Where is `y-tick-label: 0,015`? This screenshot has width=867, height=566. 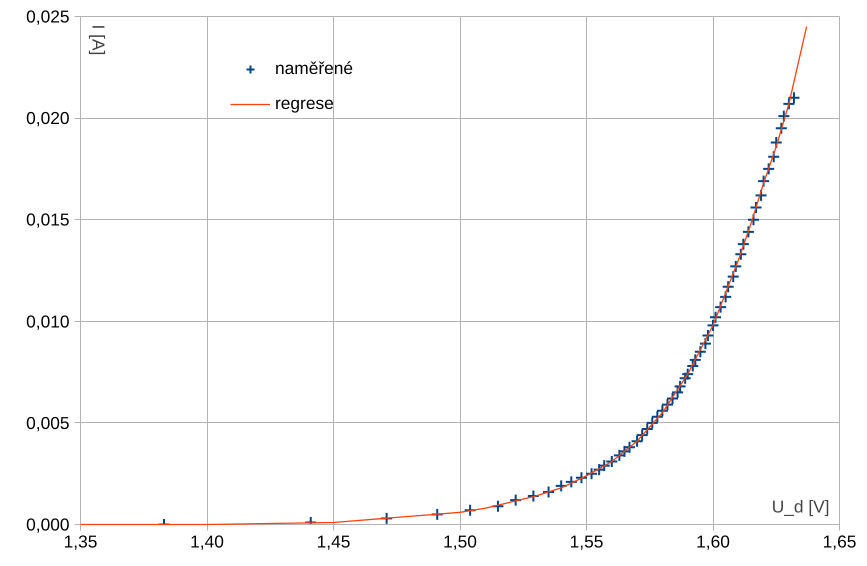 y-tick-label: 0,015 is located at coordinates (48, 220).